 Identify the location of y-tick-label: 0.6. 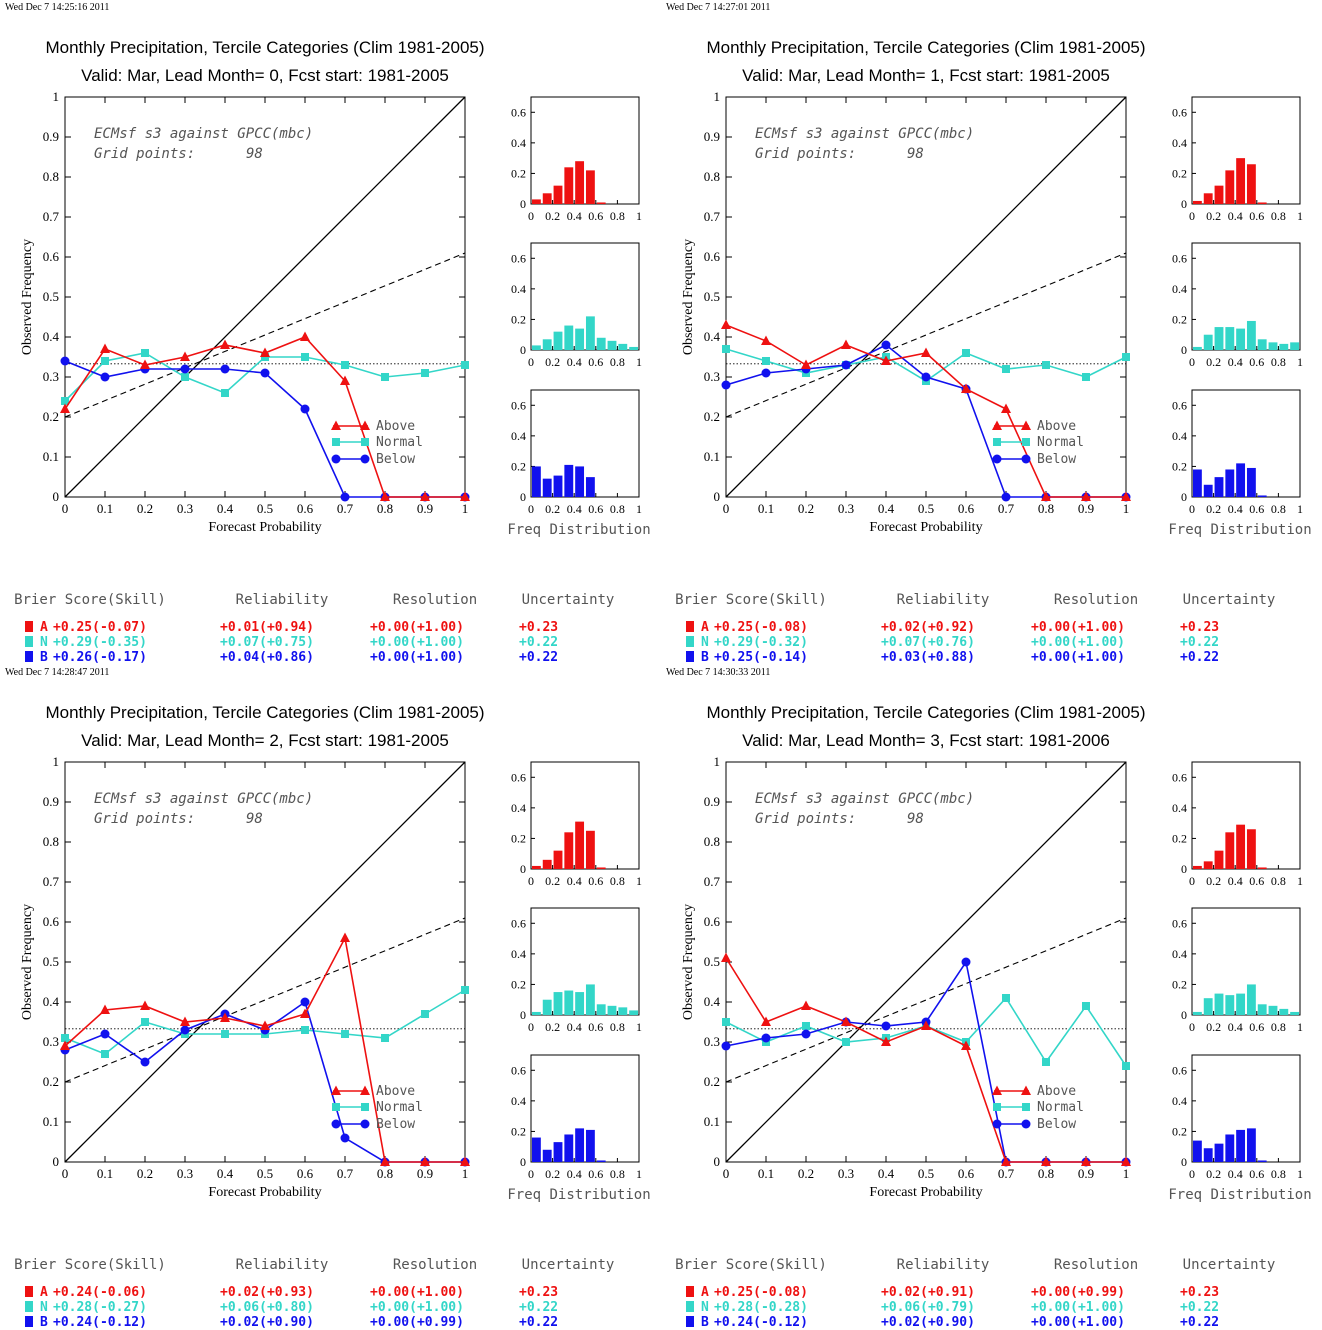
(712, 256).